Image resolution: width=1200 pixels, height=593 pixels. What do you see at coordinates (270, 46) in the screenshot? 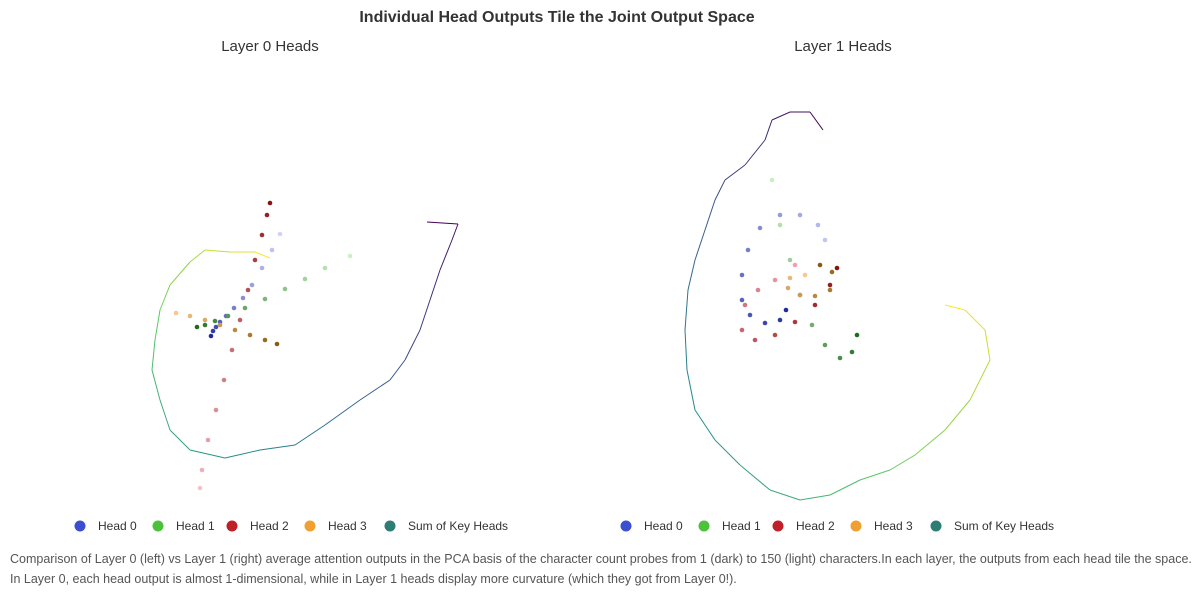
I see `panel-title: Layer 0 Heads` at bounding box center [270, 46].